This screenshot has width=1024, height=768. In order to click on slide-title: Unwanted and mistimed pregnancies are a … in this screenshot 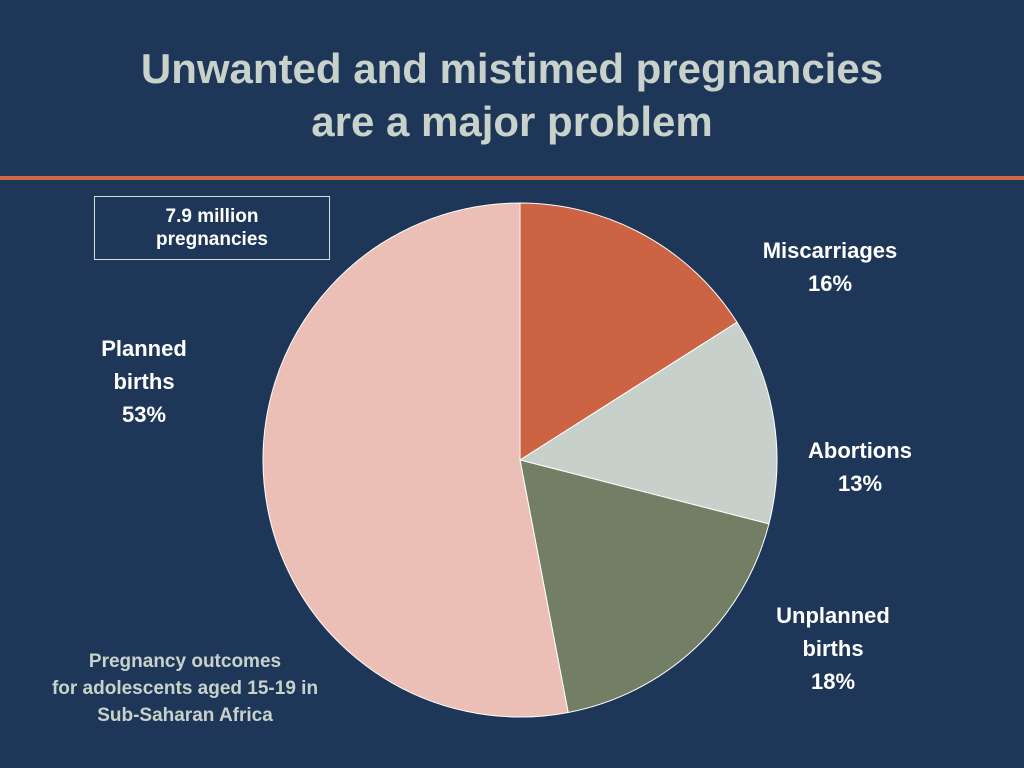, I will do `click(512, 95)`.